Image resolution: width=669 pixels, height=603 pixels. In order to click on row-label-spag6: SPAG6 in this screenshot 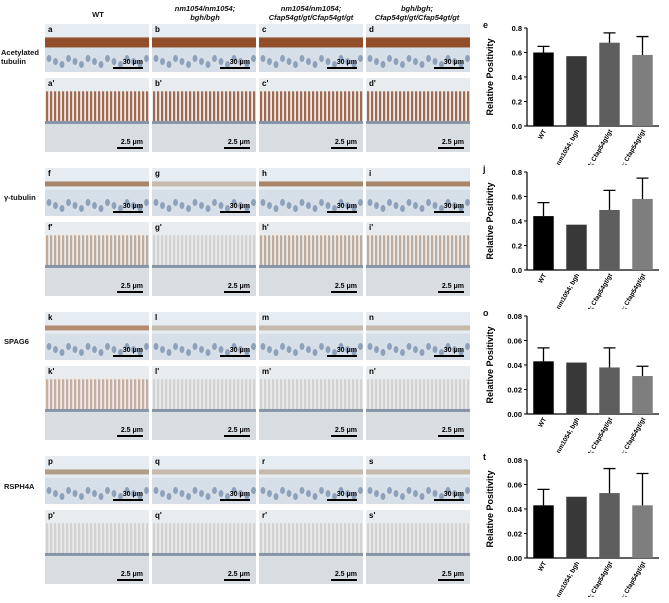, I will do `click(16, 341)`.